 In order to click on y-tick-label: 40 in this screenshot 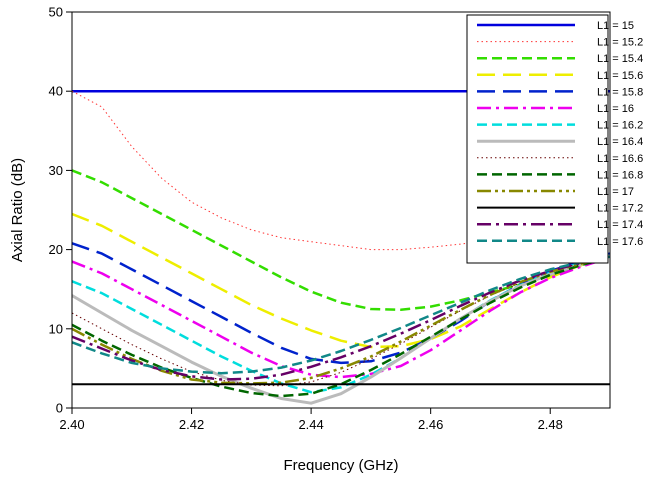, I will do `click(56, 91)`.